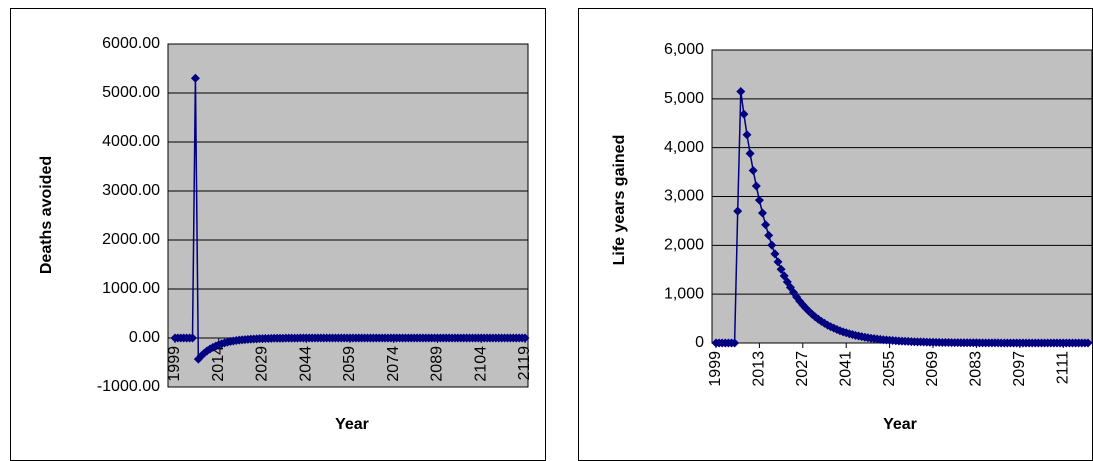  I want to click on y-tick-label: 5,000, so click(684, 98).